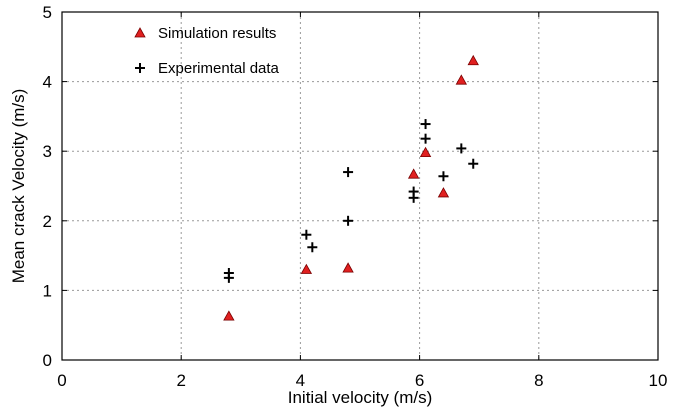  What do you see at coordinates (217, 33) in the screenshot?
I see `legend-label-simulation: Simulation results` at bounding box center [217, 33].